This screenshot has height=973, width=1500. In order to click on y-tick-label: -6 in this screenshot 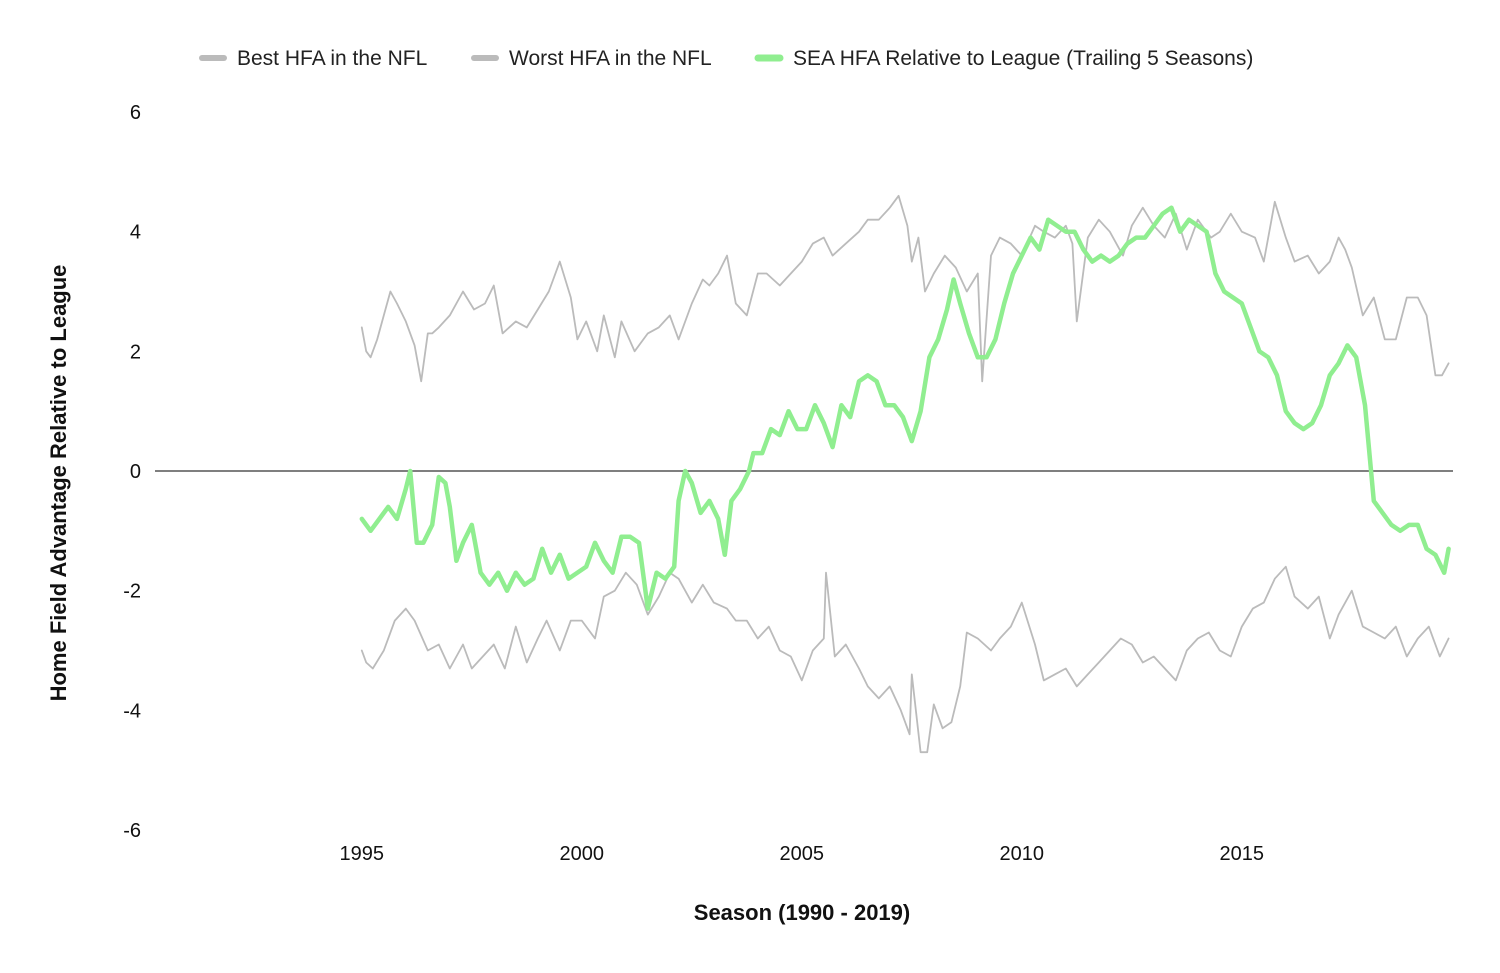, I will do `click(132, 831)`.